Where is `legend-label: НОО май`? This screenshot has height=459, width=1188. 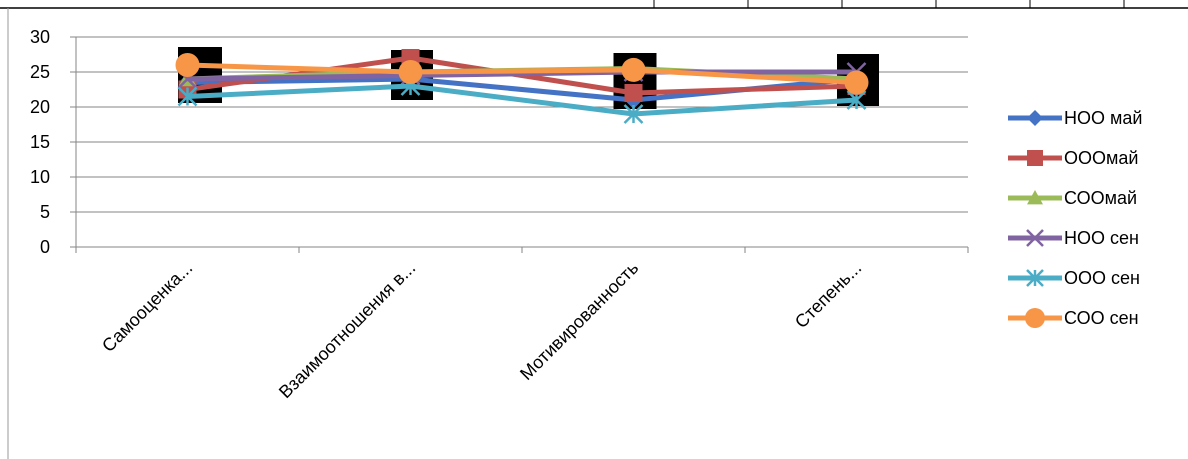 legend-label: НОО май is located at coordinates (1103, 118).